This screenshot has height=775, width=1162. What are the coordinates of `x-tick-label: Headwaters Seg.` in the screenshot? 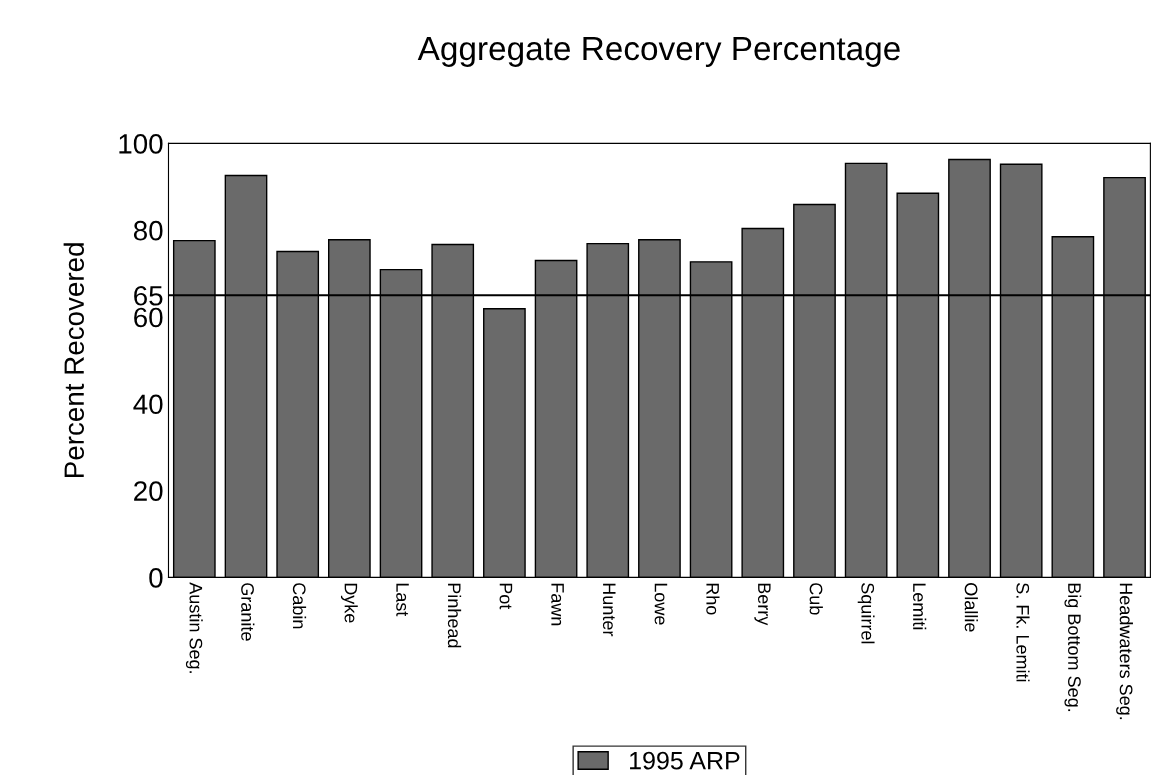 It's located at (1124, 651).